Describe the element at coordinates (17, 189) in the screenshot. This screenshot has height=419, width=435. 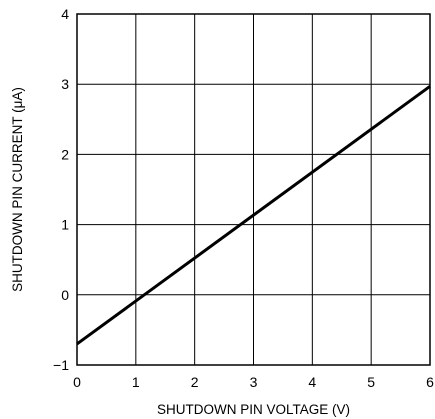
I see `y-axis-label: SHUTDOWN PIN CURRENT (μA)` at that location.